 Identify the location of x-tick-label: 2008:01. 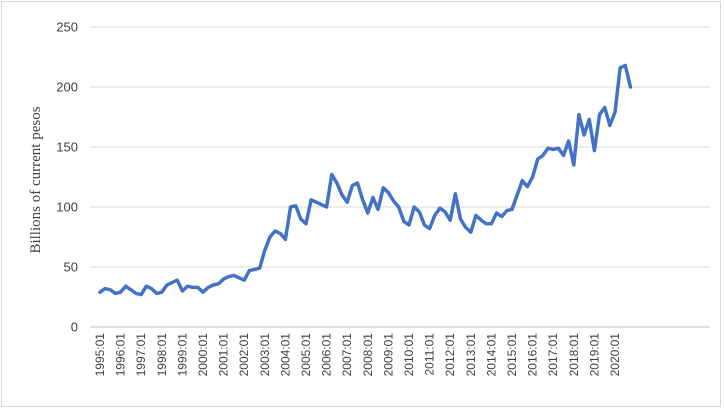
(368, 355).